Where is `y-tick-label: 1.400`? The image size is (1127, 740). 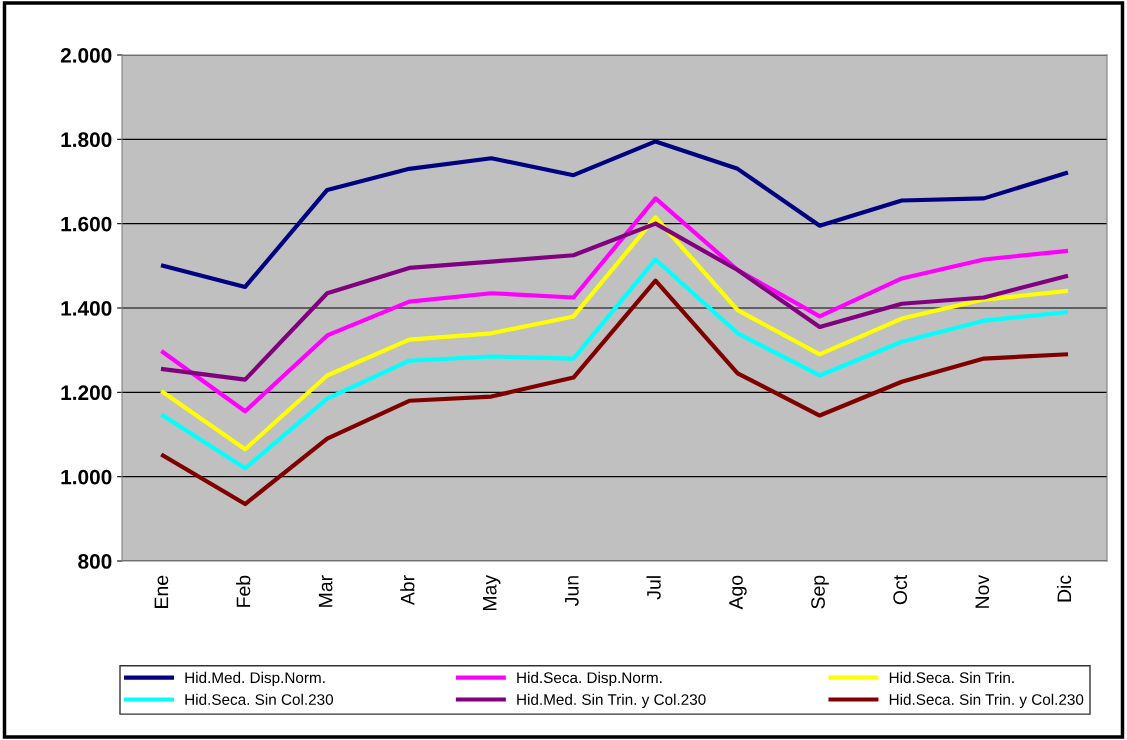 y-tick-label: 1.400 is located at coordinates (86, 308).